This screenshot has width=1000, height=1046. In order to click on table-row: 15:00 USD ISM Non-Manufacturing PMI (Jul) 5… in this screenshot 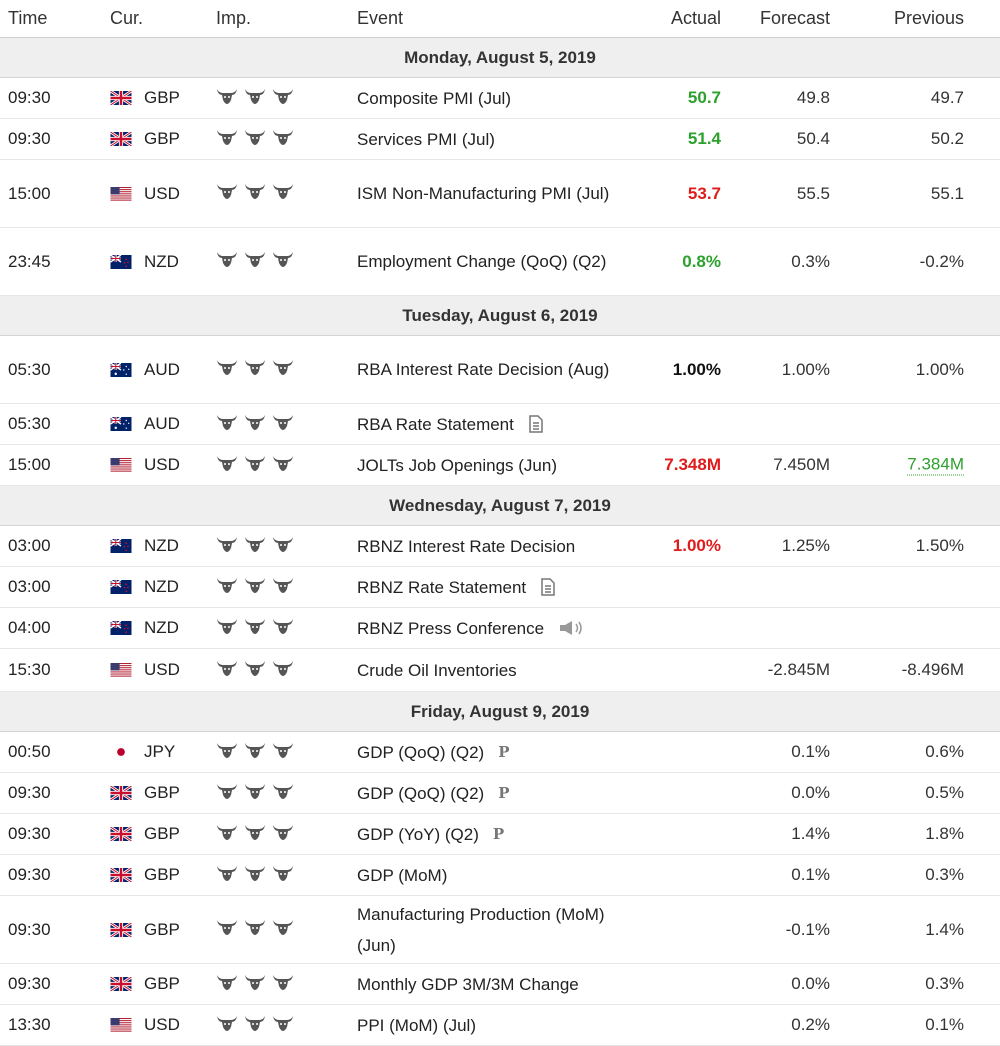, I will do `click(500, 194)`.